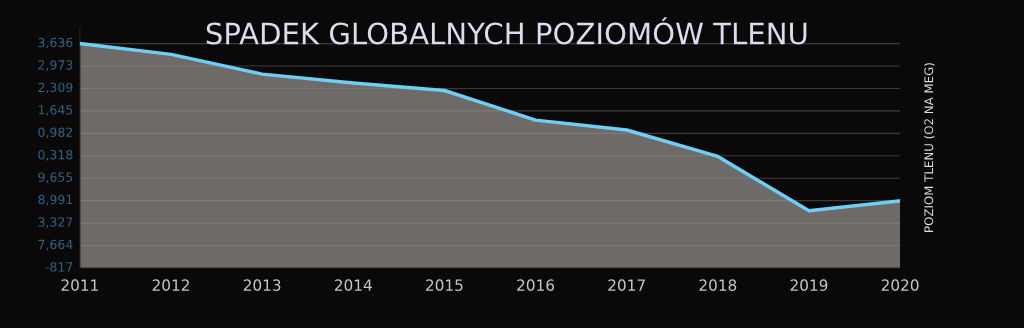 The width and height of the screenshot is (1024, 328). I want to click on x-tick-label: 2011, so click(79, 285).